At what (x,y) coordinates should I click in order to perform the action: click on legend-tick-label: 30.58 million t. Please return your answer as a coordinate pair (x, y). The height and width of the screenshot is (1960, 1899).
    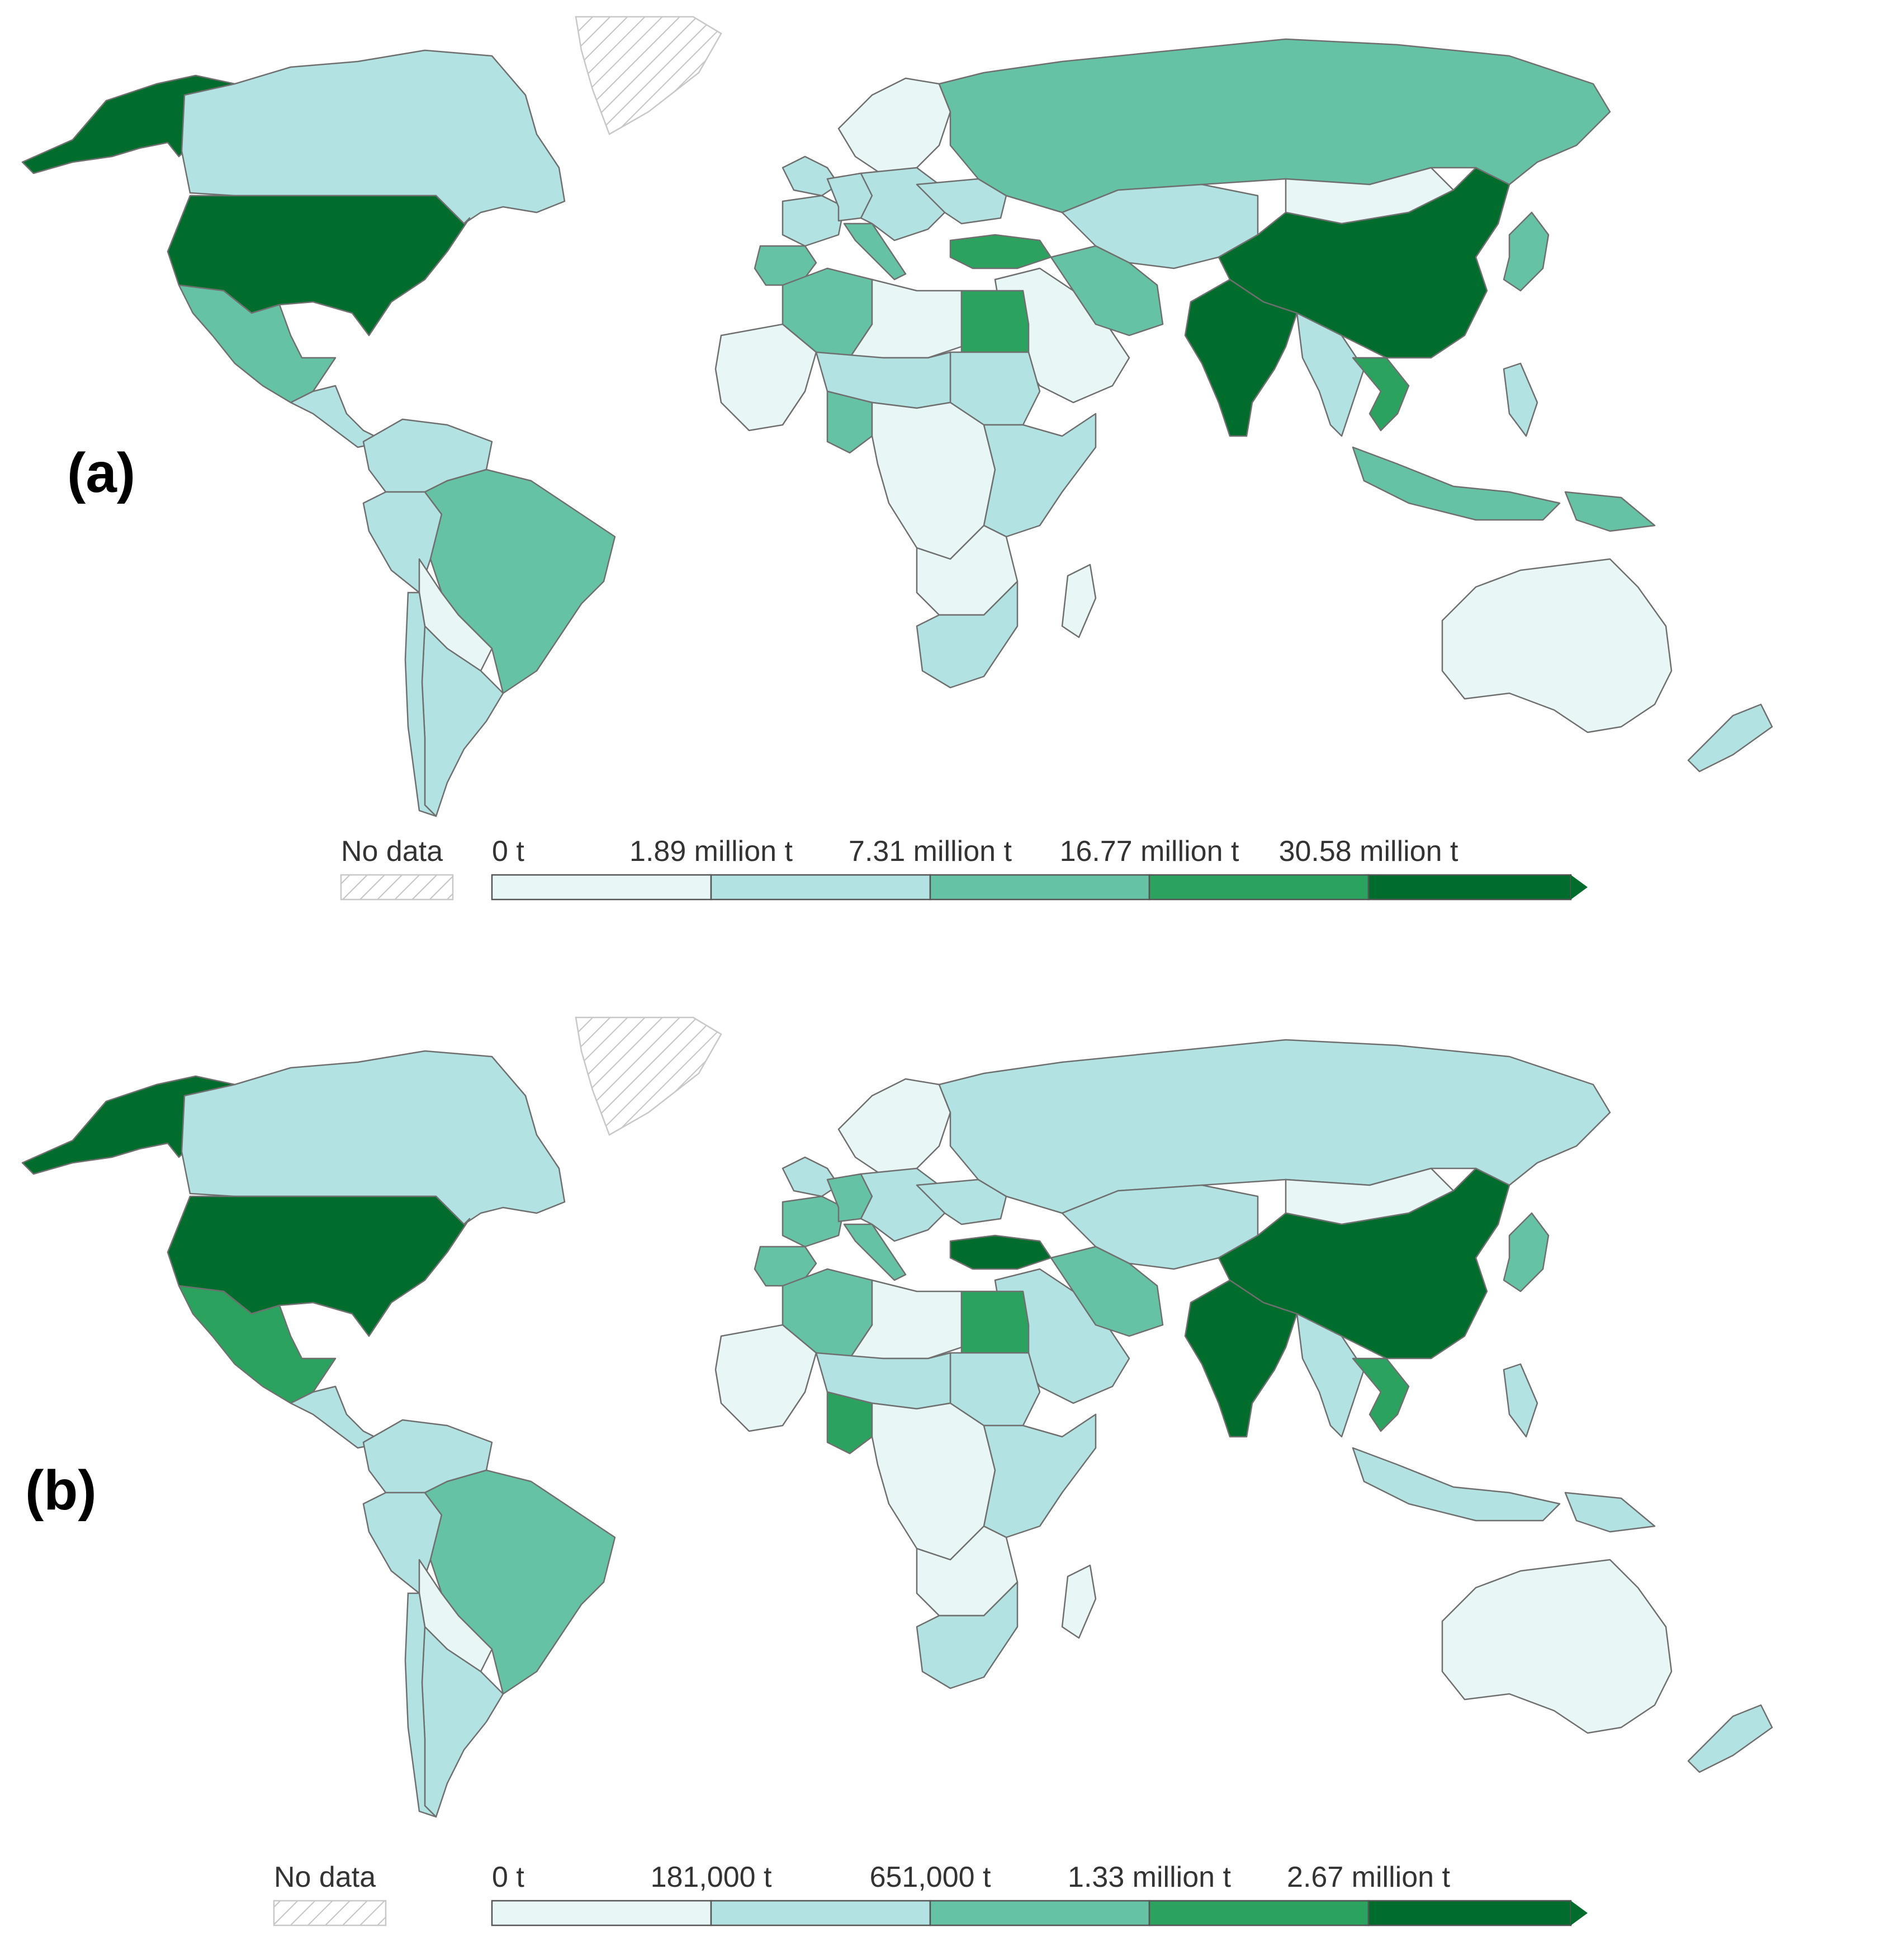
    Looking at the image, I should click on (1368, 852).